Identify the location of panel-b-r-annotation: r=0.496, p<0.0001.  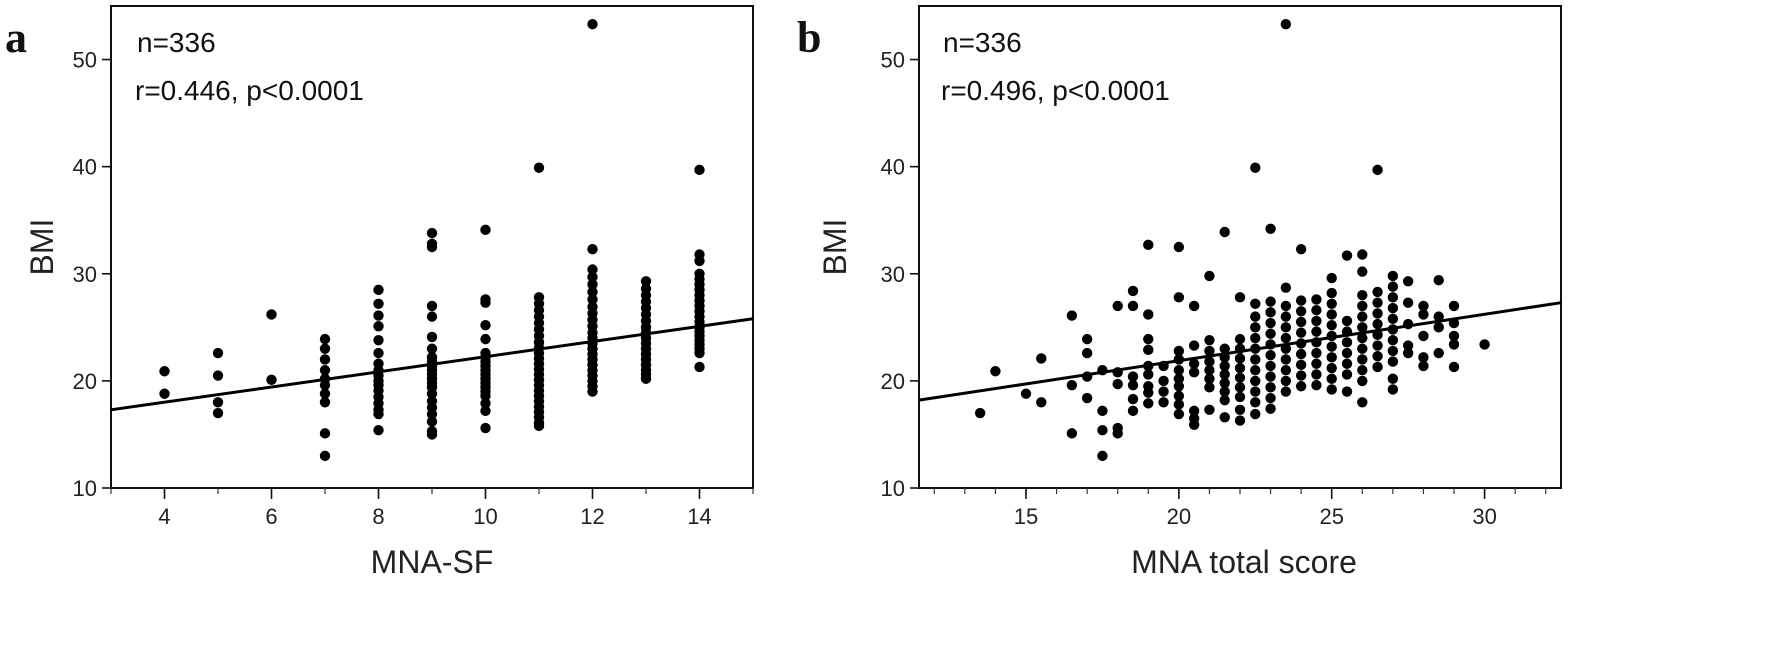
(1055, 90).